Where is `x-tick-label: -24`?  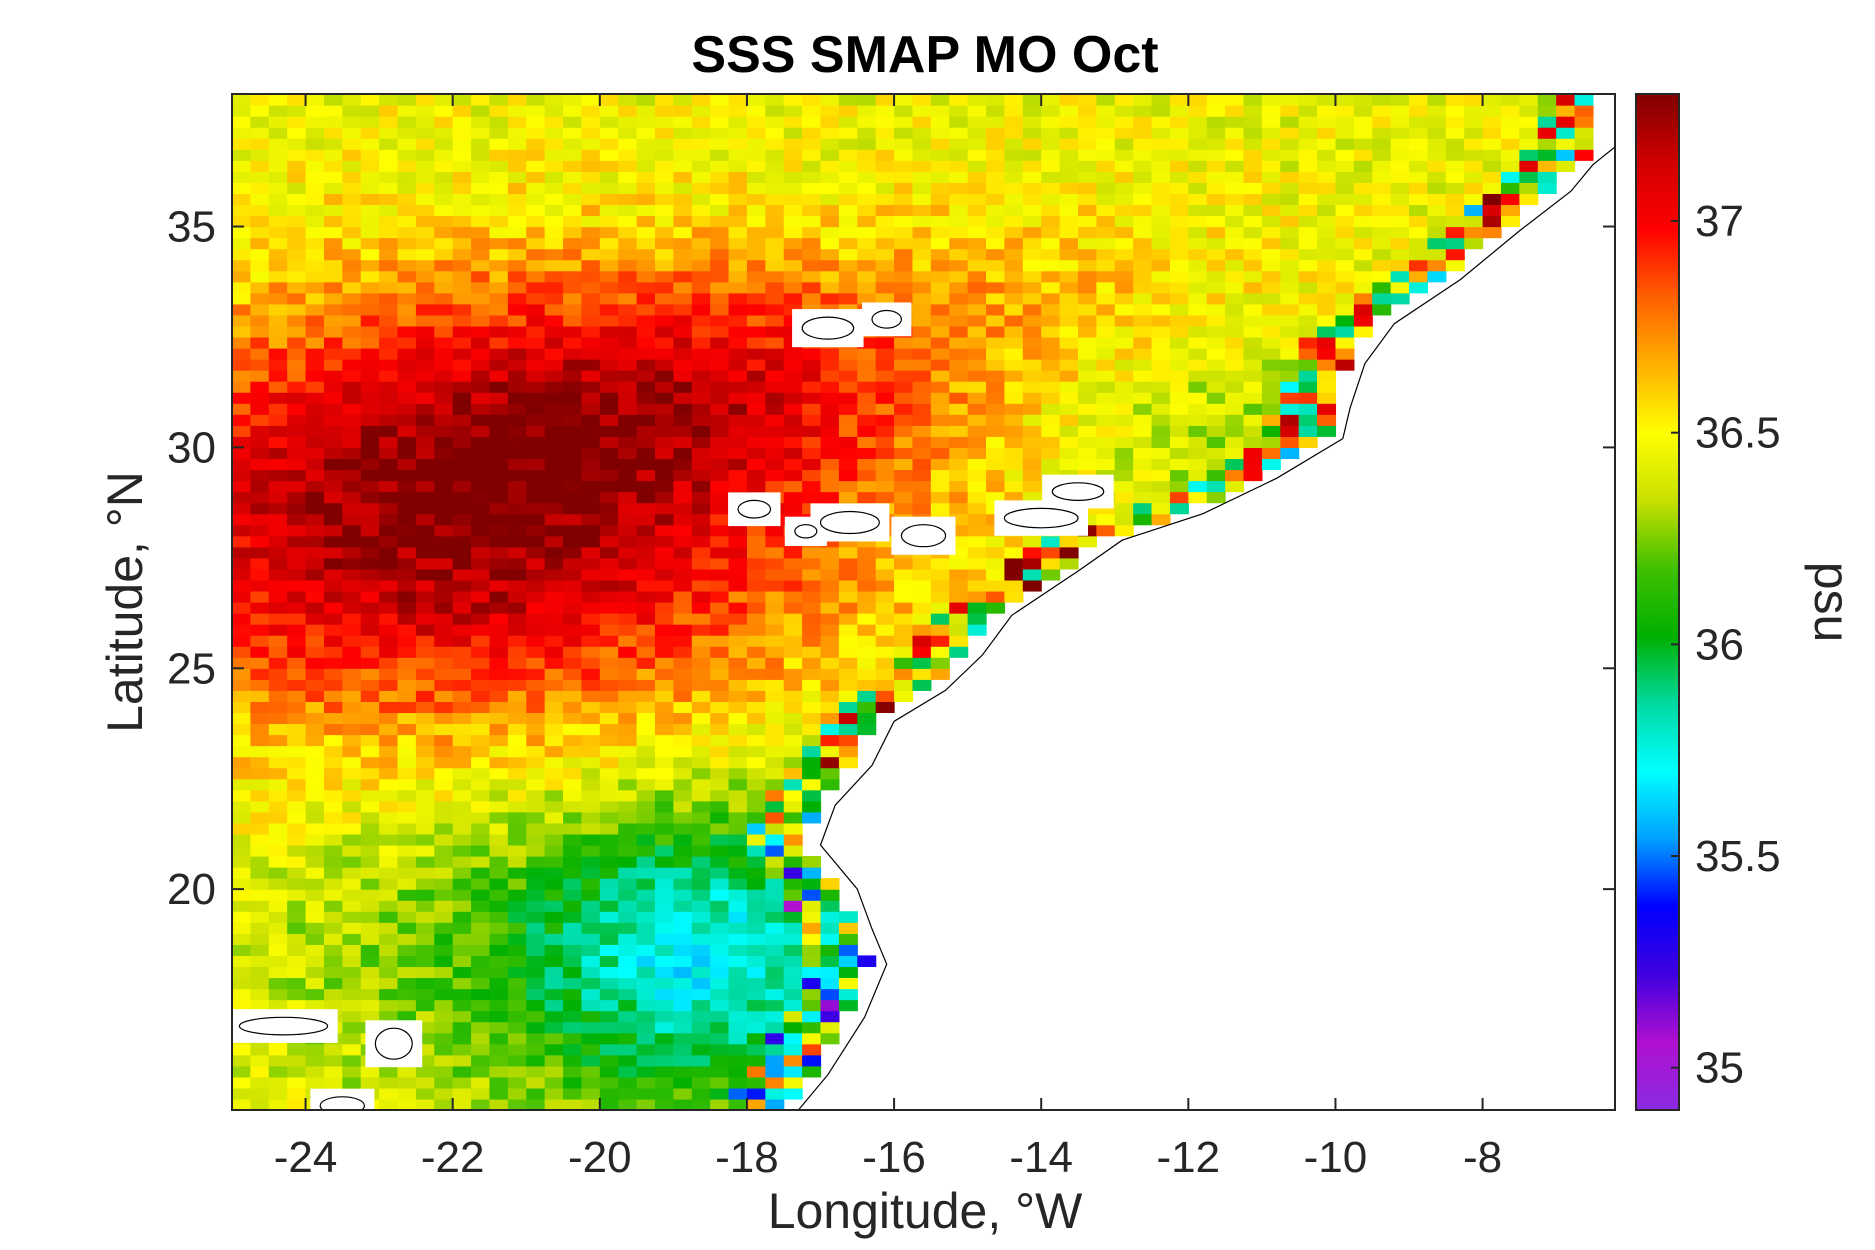
x-tick-label: -24 is located at coordinates (306, 1157).